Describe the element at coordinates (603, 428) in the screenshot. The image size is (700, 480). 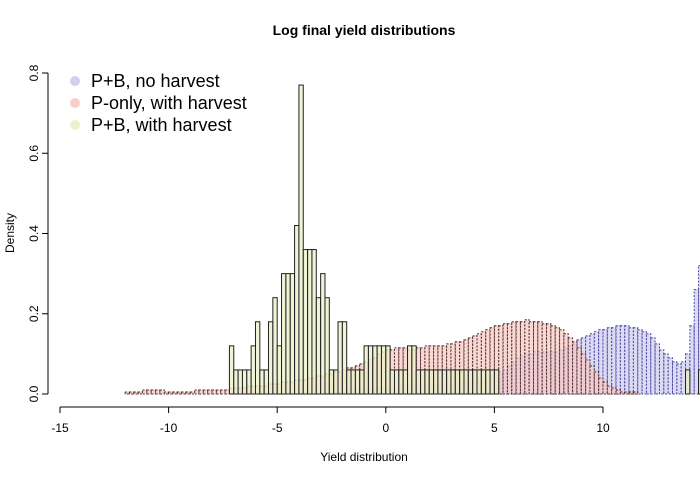
I see `x-tick-label: 10` at that location.